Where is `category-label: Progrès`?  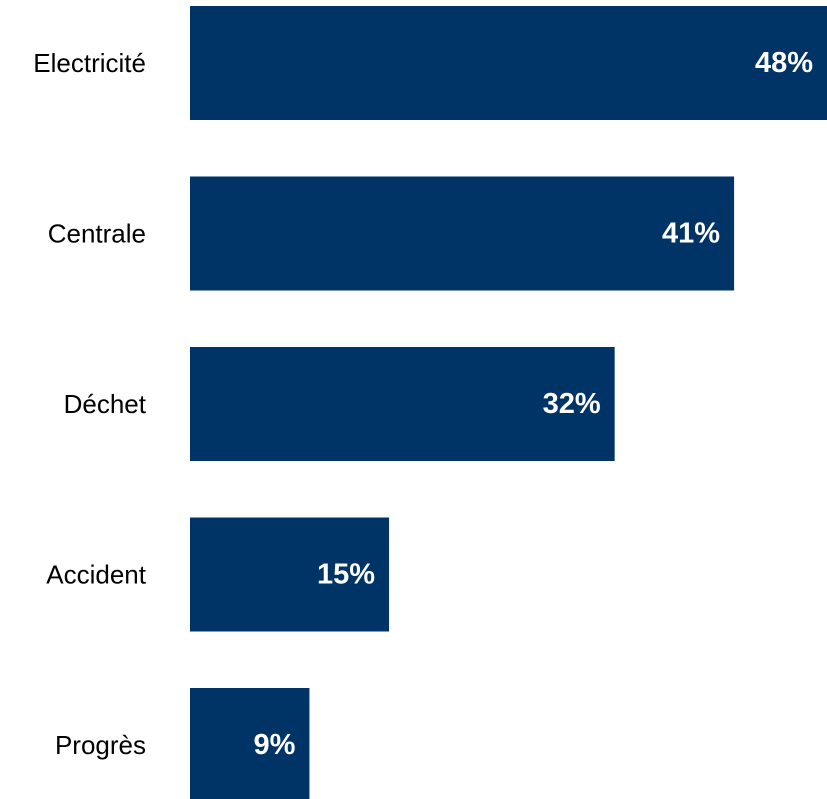 category-label: Progrès is located at coordinates (100, 745).